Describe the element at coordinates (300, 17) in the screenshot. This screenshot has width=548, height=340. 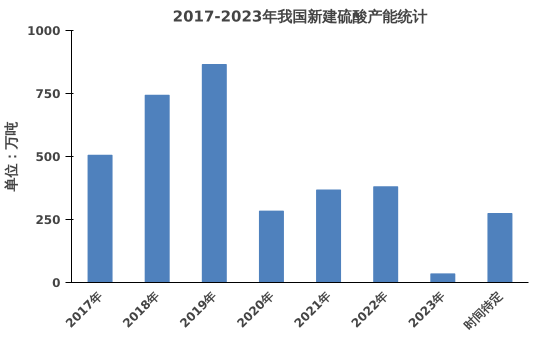
I see `chart-title: 2017-2023年我国新建硫酸产能统计` at that location.